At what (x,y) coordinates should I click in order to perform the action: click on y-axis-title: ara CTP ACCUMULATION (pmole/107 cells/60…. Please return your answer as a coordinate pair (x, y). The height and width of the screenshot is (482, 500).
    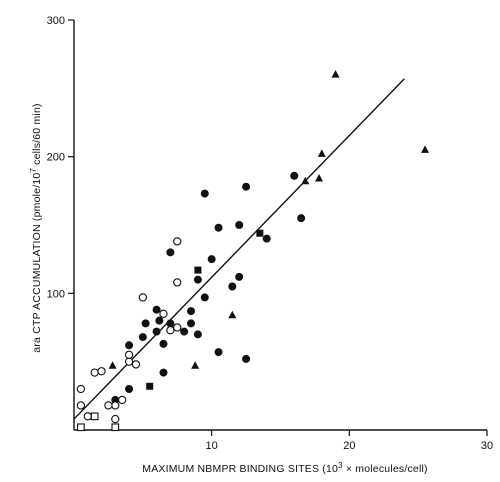
    Looking at the image, I should click on (36, 227).